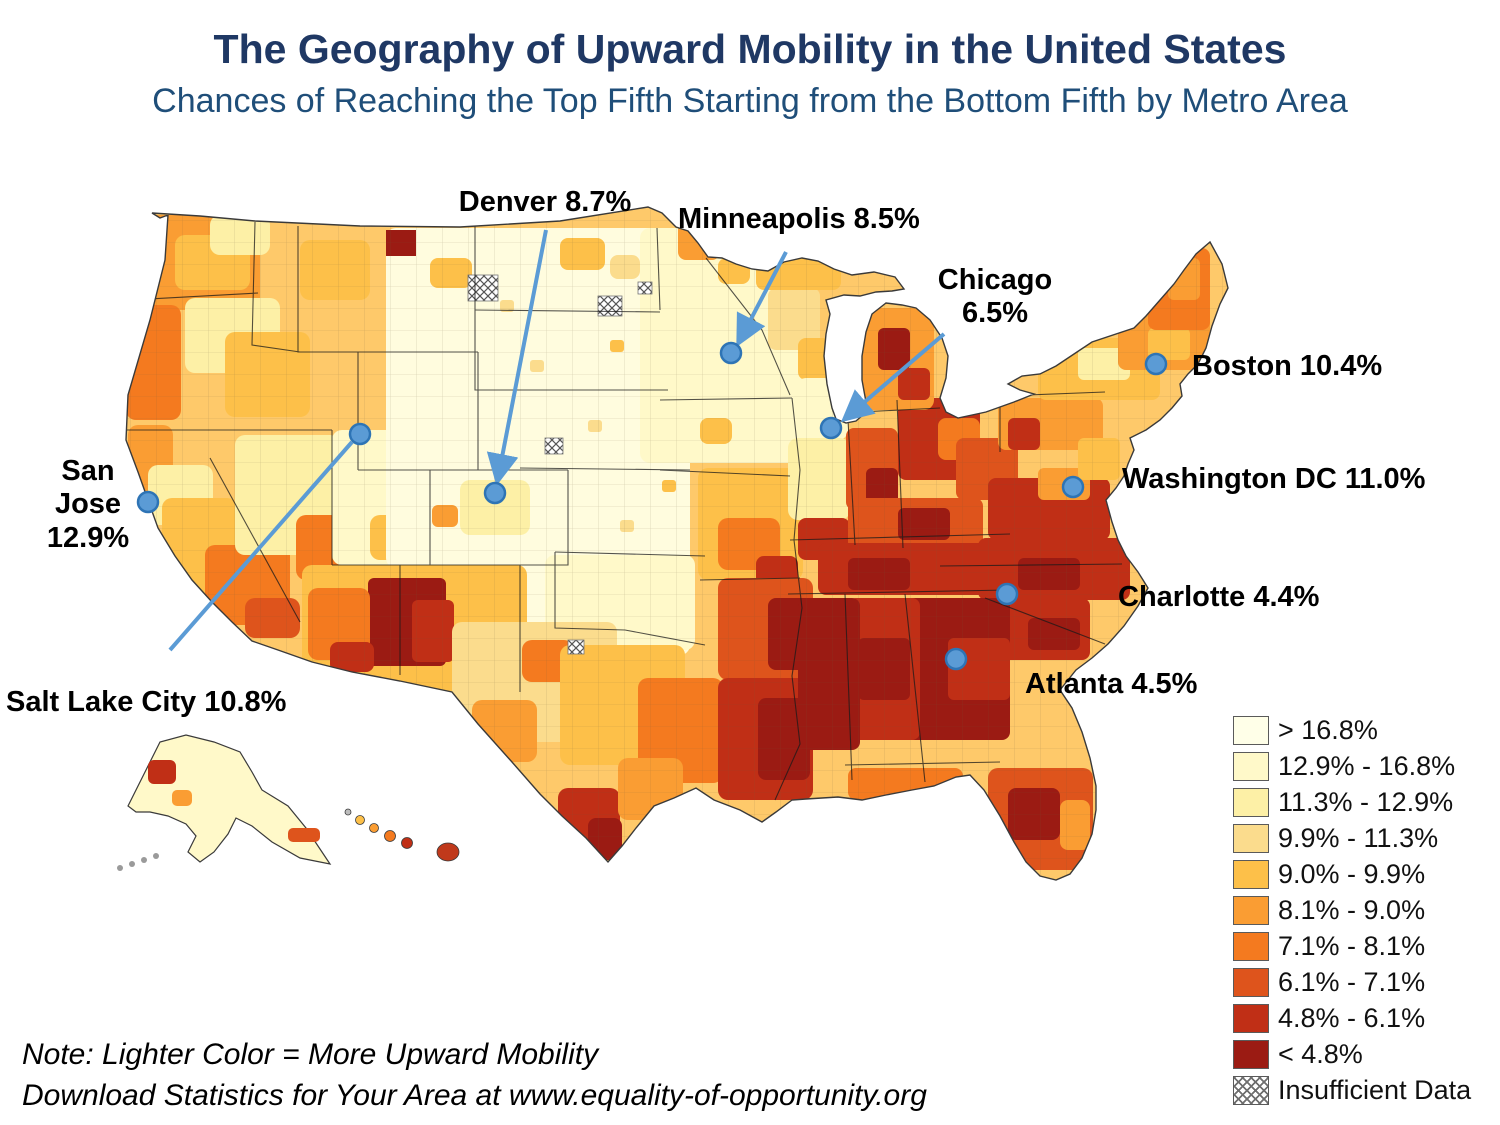 The height and width of the screenshot is (1125, 1500). Describe the element at coordinates (1219, 597) in the screenshot. I see `charlotte-label: Charlotte 4.4%` at that location.